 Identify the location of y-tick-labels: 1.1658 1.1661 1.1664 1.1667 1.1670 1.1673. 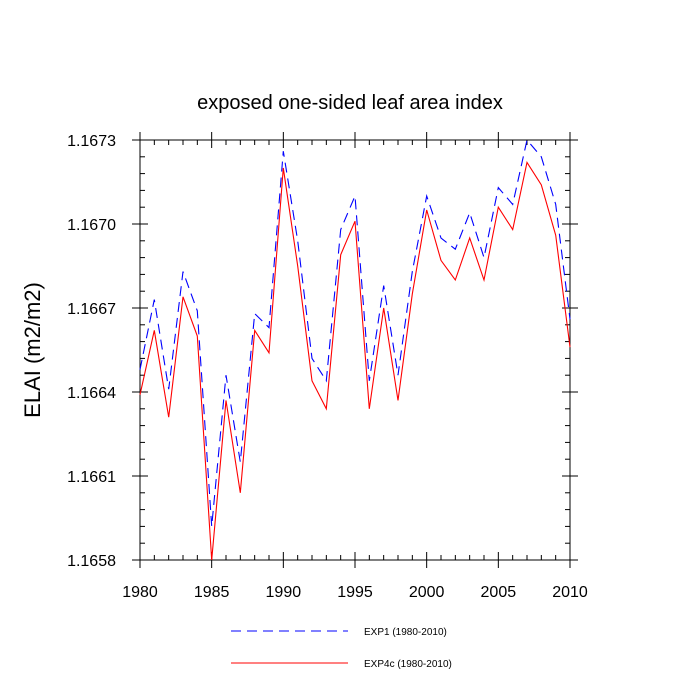
(91, 351).